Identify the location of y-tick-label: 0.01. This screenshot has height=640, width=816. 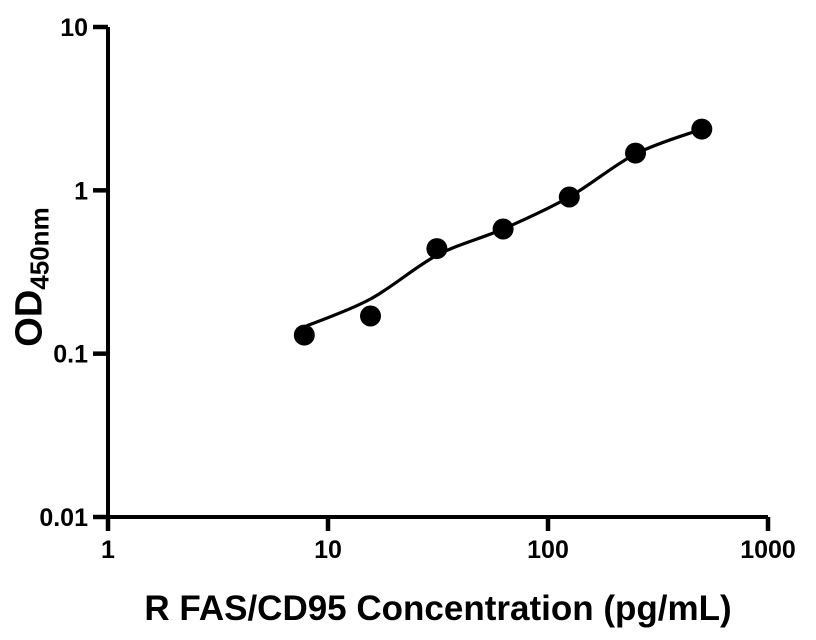
(63, 518).